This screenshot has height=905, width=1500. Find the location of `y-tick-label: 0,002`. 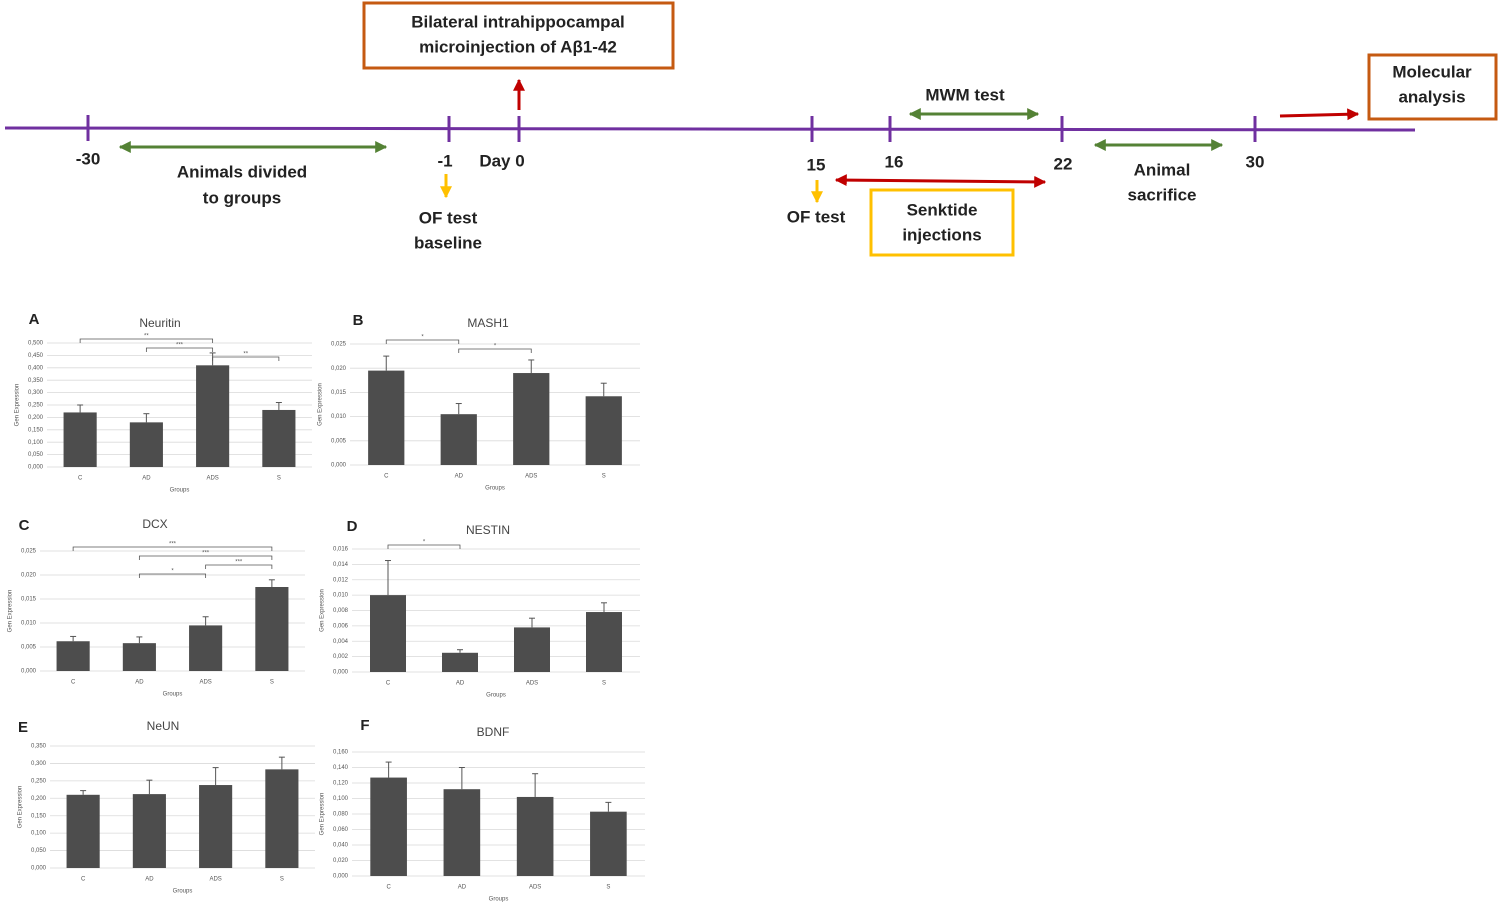

y-tick-label: 0,002 is located at coordinates (341, 657).